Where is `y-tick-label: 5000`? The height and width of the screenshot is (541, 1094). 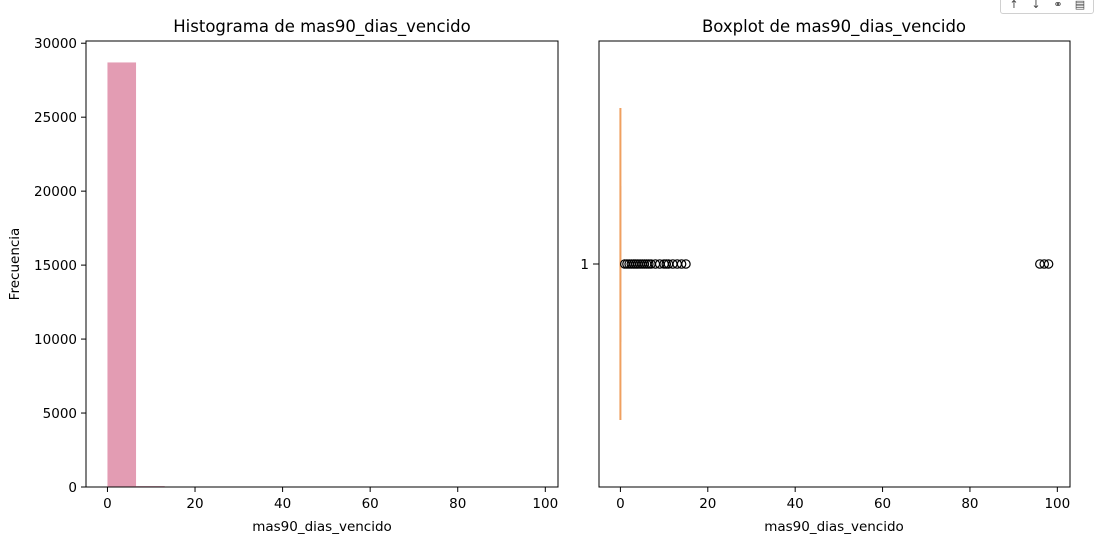
y-tick-label: 5000 is located at coordinates (60, 414).